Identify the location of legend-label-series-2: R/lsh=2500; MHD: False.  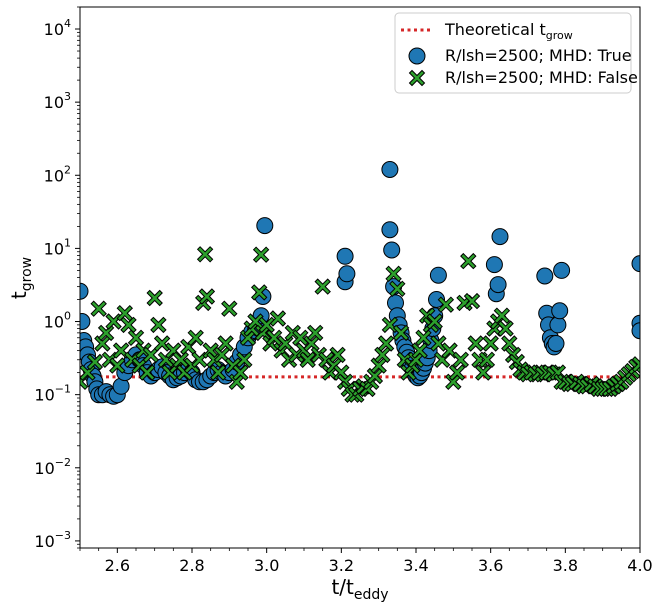
(541, 77).